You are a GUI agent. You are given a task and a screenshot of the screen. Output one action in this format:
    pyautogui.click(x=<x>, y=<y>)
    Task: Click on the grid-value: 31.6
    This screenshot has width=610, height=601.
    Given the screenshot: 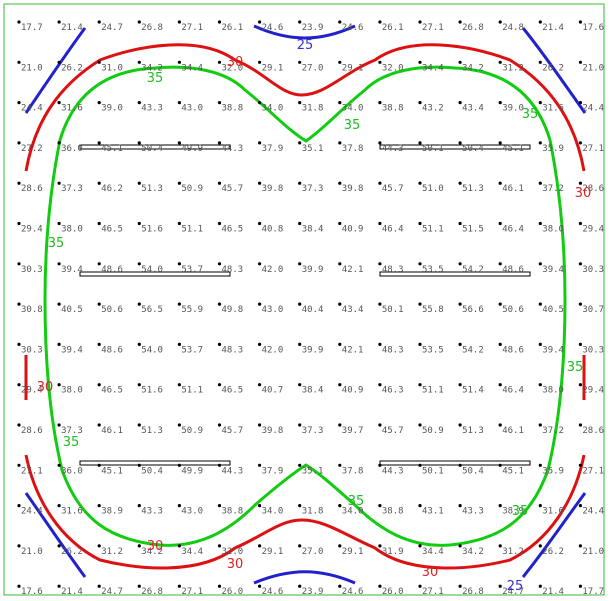 What is the action you would take?
    pyautogui.click(x=553, y=512)
    